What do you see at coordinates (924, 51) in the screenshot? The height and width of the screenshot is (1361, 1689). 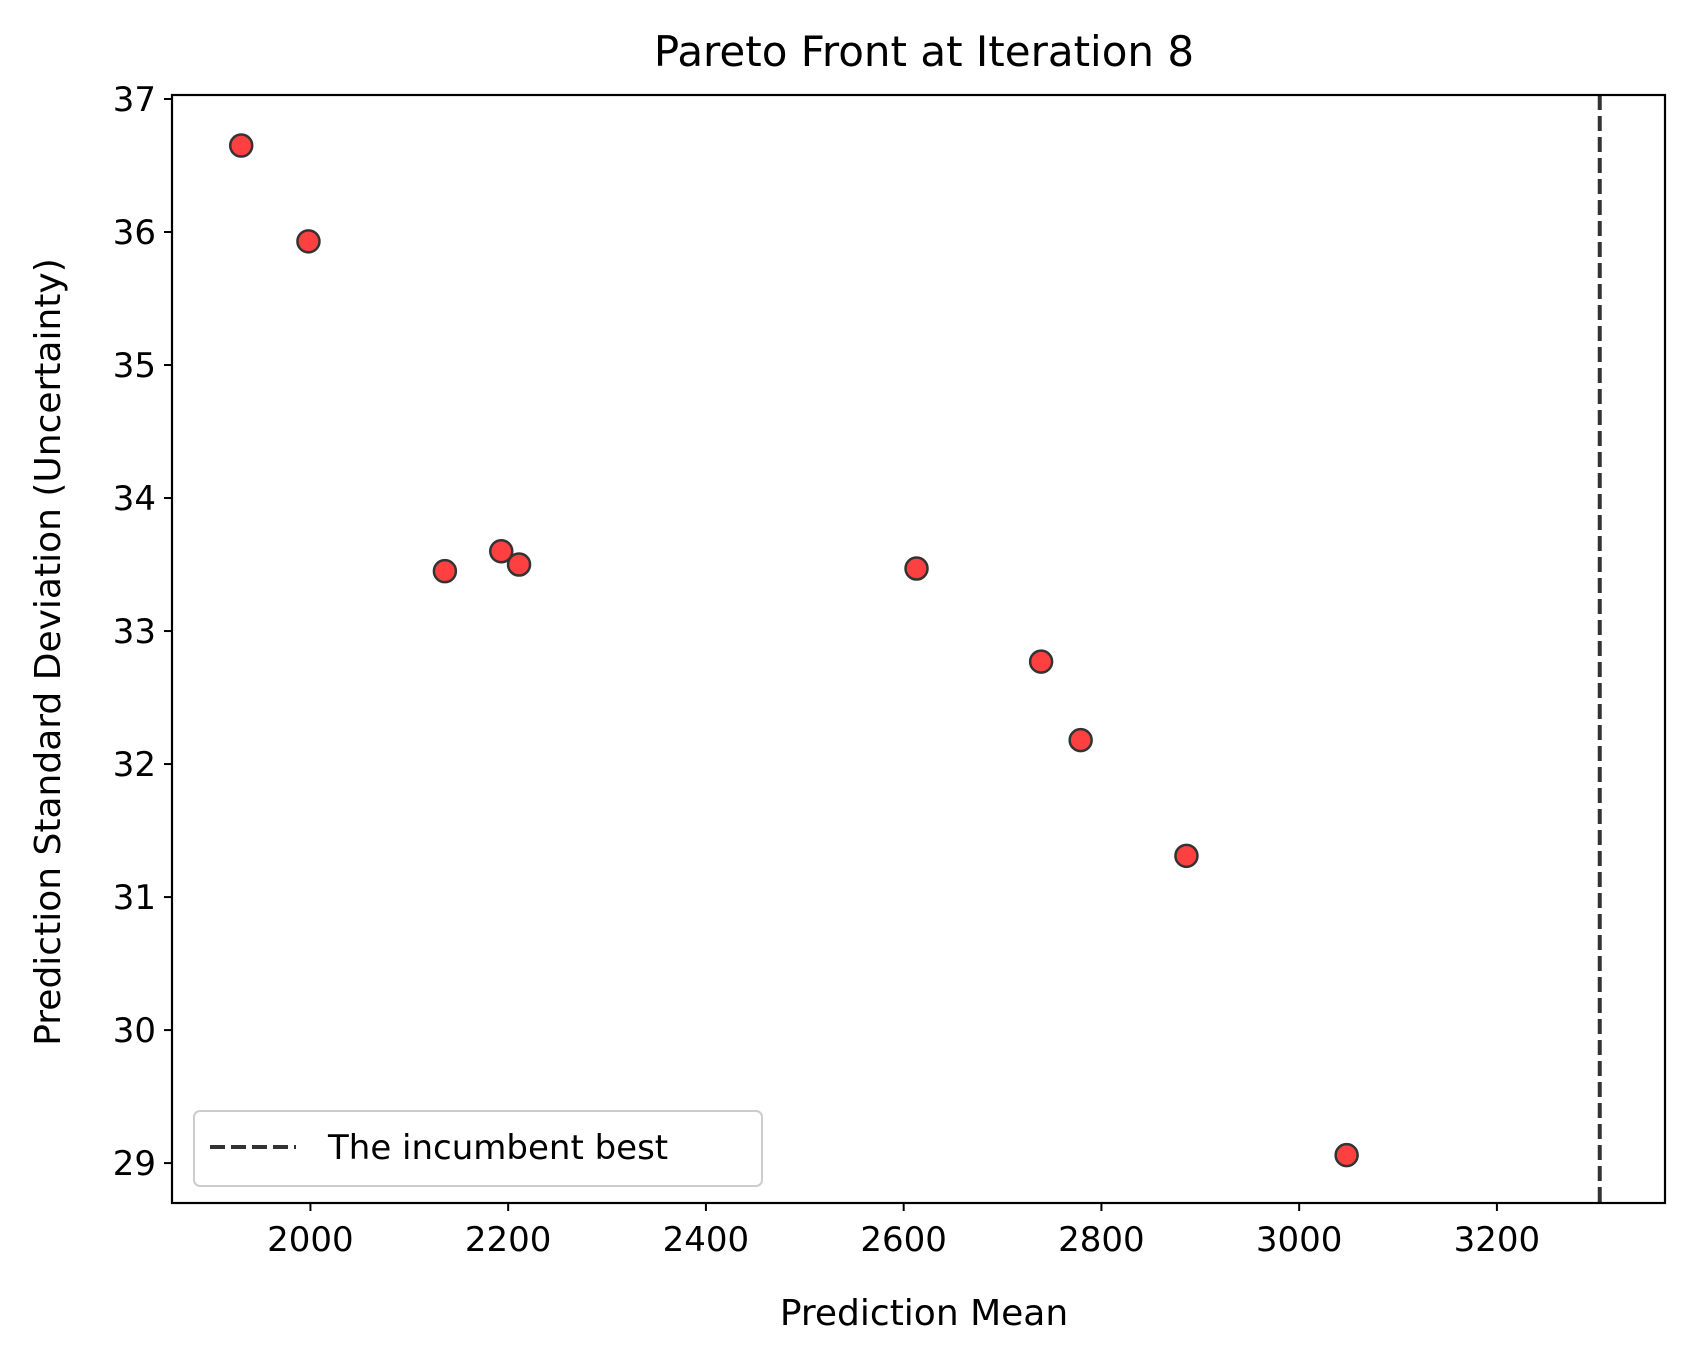 I see `chart-title: Pareto Front at Iteration 8` at bounding box center [924, 51].